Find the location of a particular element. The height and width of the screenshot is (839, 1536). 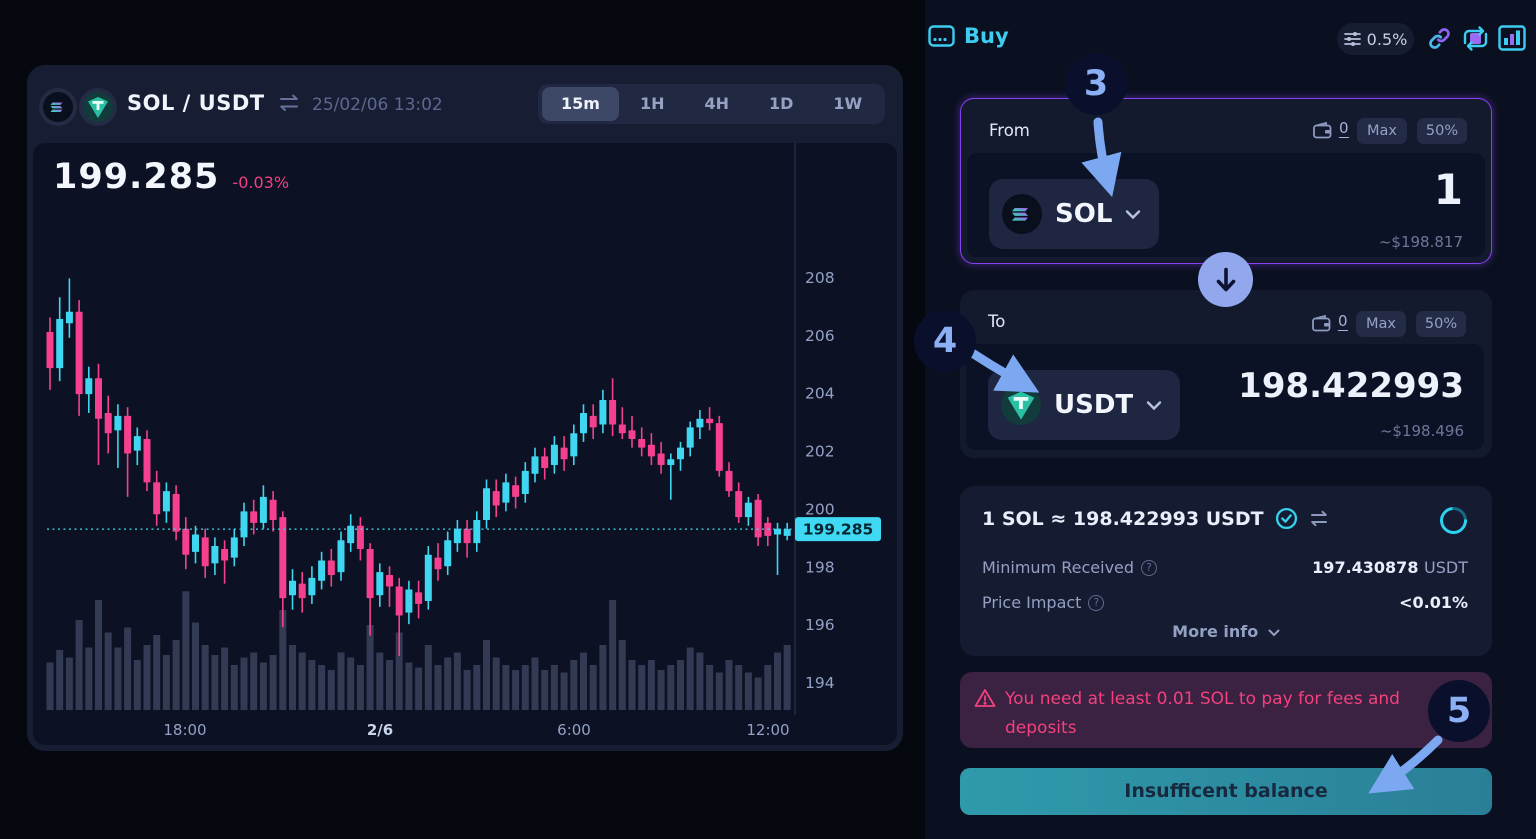

swap-rate-icon is located at coordinates (1319, 518).